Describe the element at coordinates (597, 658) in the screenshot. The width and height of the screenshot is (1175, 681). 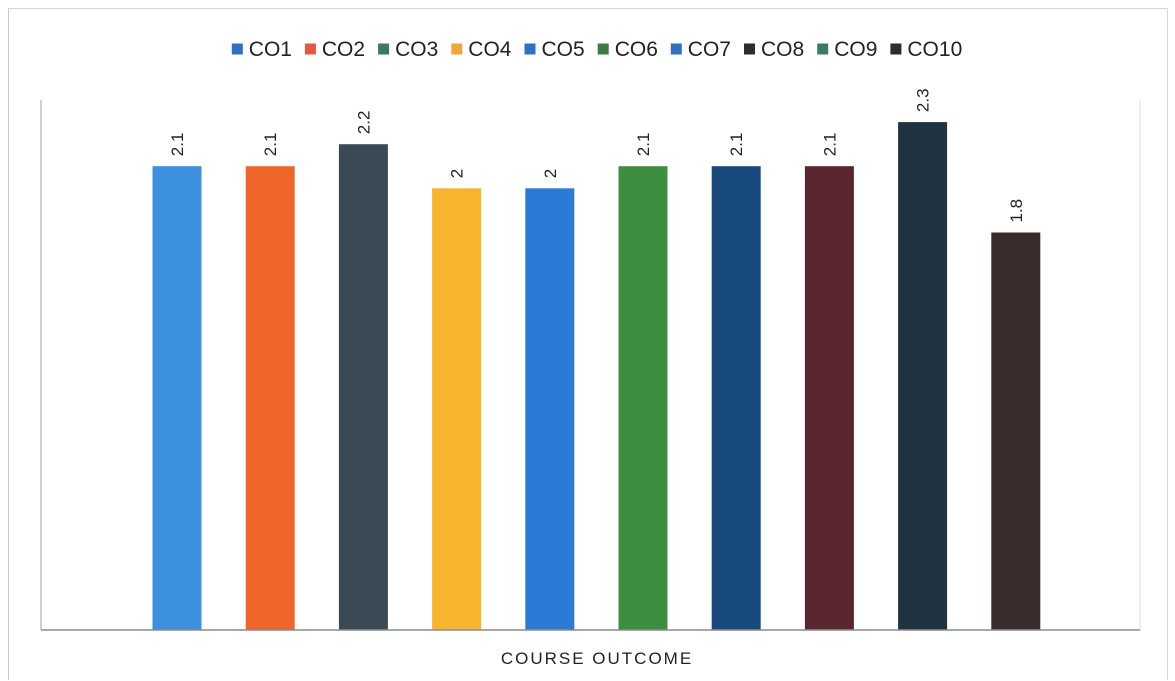
I see `x-axis-title: COURSE OUTCOME` at that location.